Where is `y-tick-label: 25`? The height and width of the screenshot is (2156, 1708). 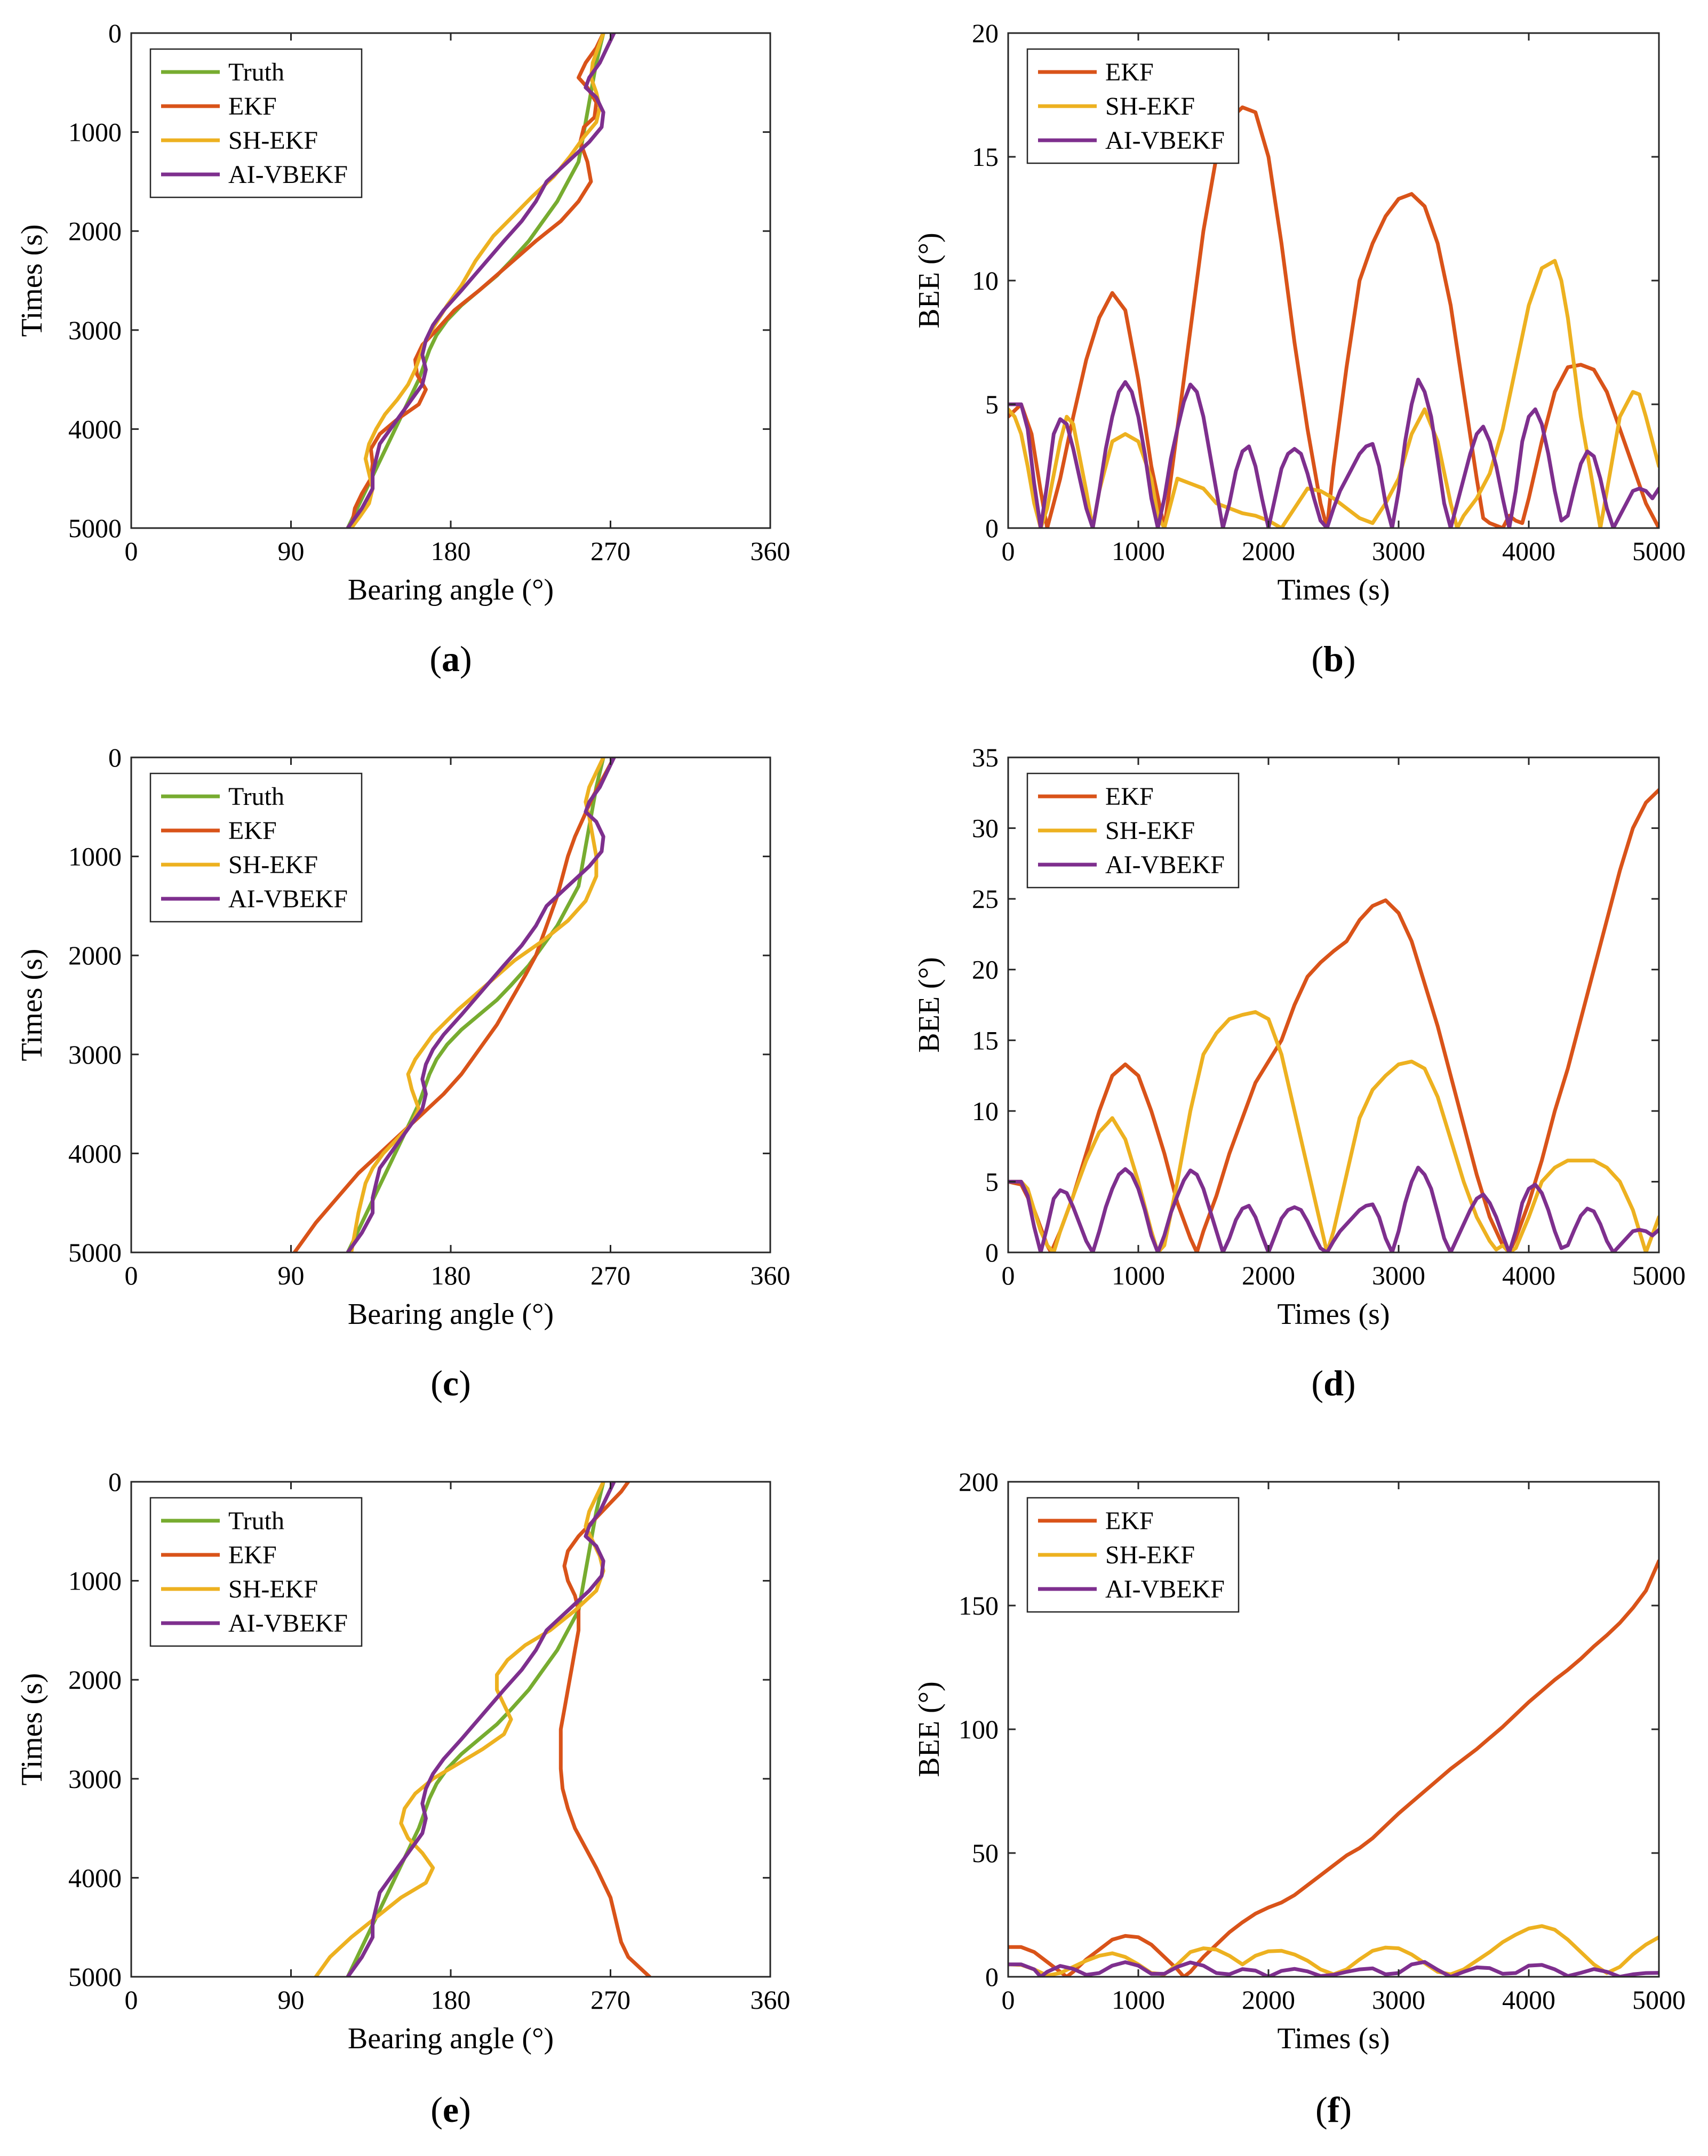 y-tick-label: 25 is located at coordinates (985, 899).